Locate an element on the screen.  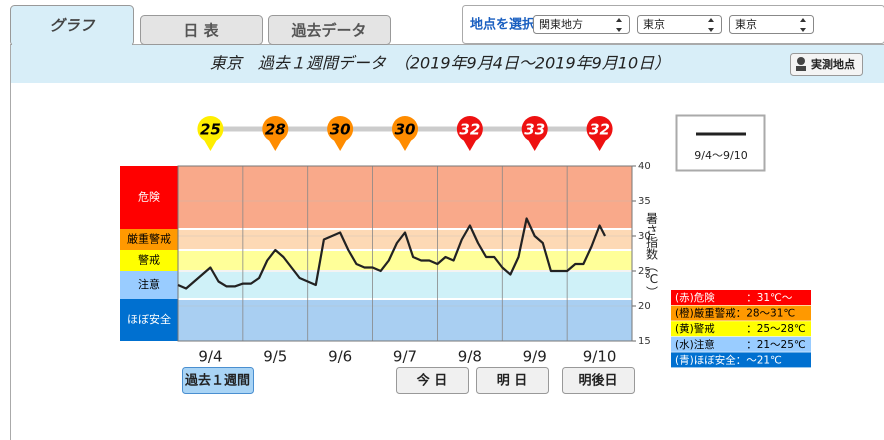
zone-legend-label: (黄)警戒 ：25～28℃ is located at coordinates (740, 328).